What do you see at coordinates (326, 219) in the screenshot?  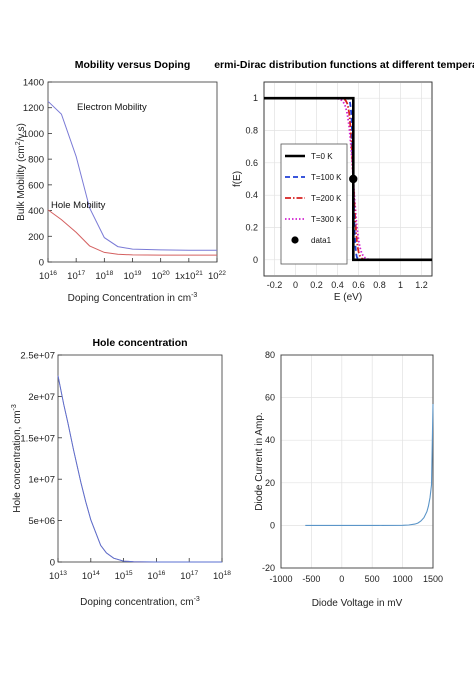 I see `legend-entry-label: T=300 K` at bounding box center [326, 219].